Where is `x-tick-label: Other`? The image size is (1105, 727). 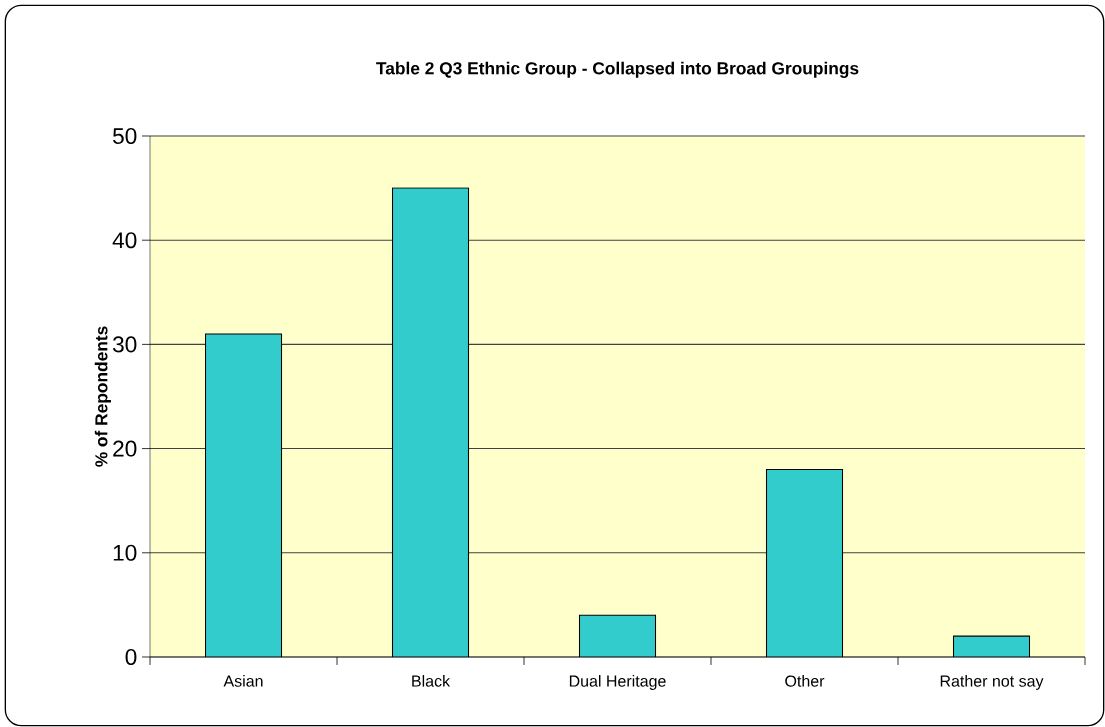 x-tick-label: Other is located at coordinates (805, 681).